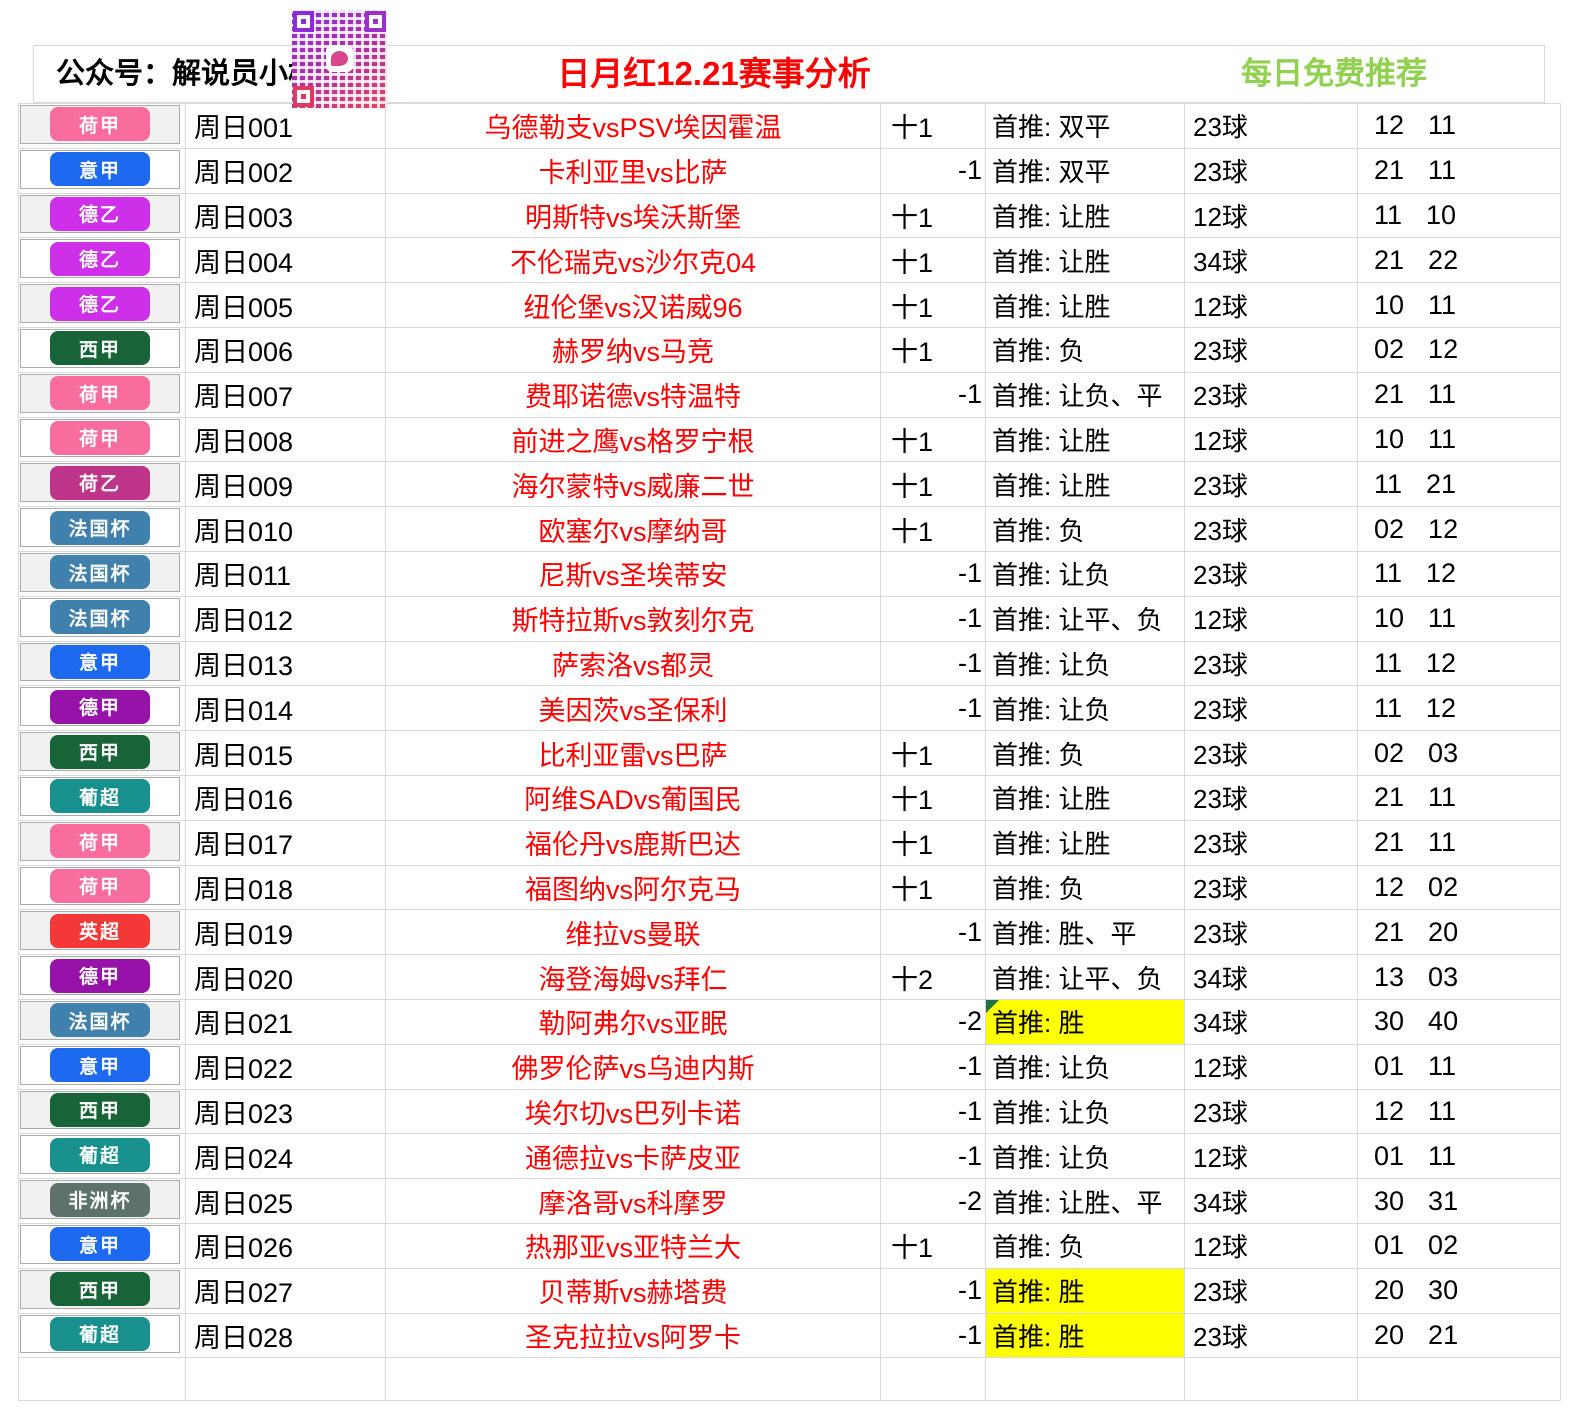  I want to click on table-row: 葡超 周日024 通德拉vs卡萨皮亚 -1 首推: 让负 12球 01 11, so click(790, 1157).